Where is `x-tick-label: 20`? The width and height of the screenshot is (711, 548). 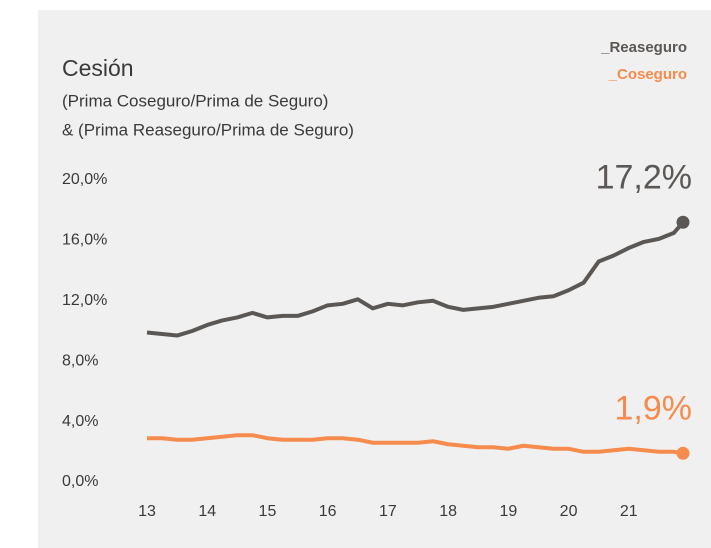
x-tick-label: 20 is located at coordinates (569, 511).